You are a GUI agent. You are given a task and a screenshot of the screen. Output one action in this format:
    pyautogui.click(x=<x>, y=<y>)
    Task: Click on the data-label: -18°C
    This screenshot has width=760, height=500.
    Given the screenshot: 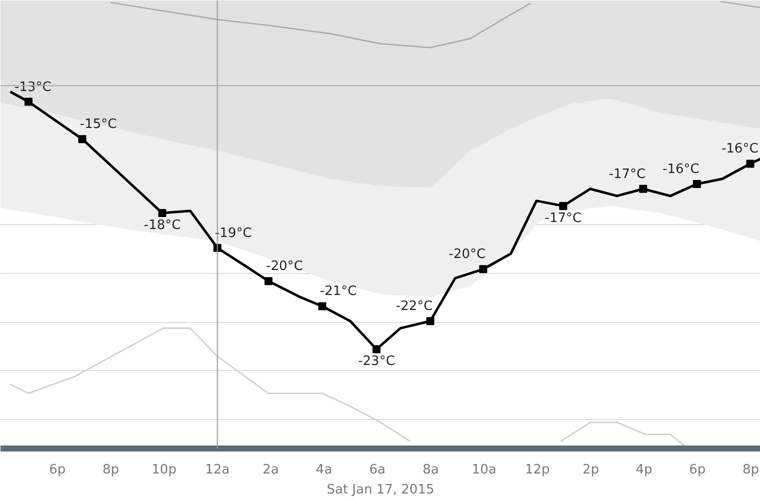 What is the action you would take?
    pyautogui.click(x=162, y=226)
    